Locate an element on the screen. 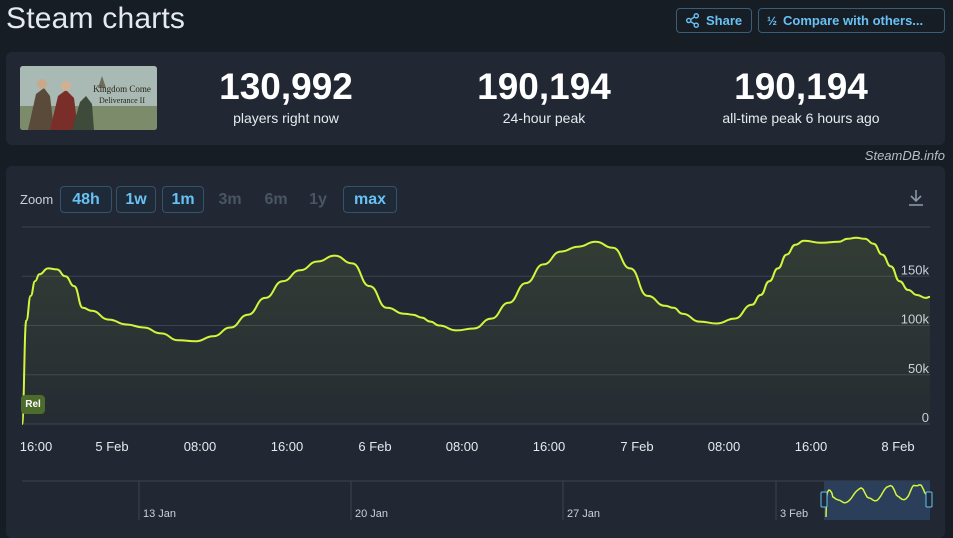 The width and height of the screenshot is (953, 538). share-icon is located at coordinates (692, 20).